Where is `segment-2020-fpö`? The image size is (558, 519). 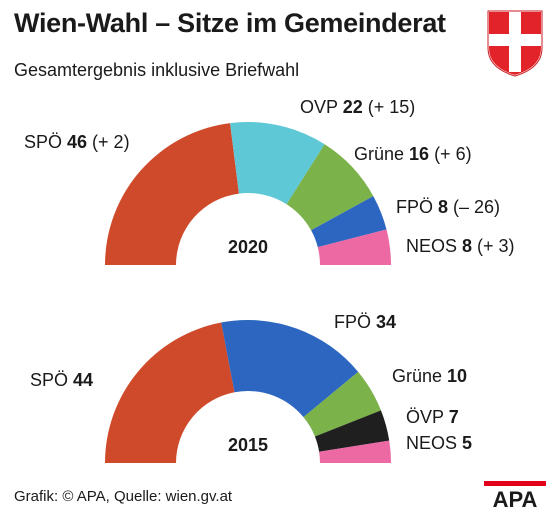 segment-2020-fpö is located at coordinates (349, 222).